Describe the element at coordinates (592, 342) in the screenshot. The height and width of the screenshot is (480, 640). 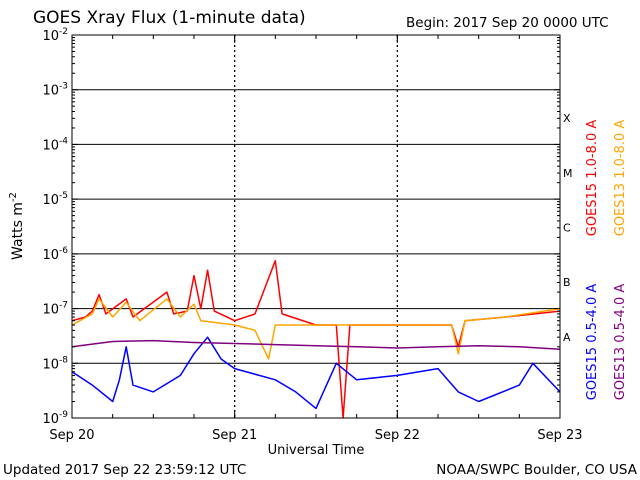
I see `legend-entry: GOES15 0.5-4.0 A` at that location.